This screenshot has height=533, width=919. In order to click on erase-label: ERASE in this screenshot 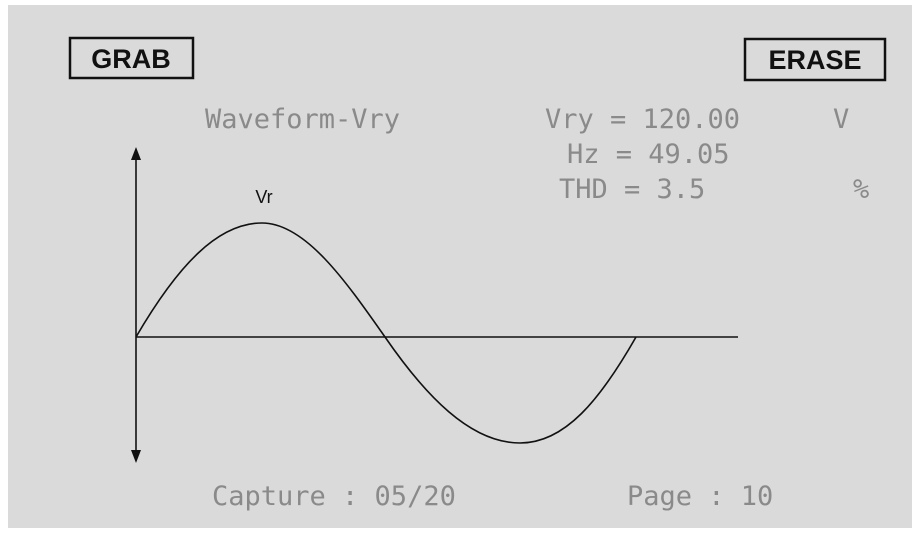, I will do `click(814, 60)`.